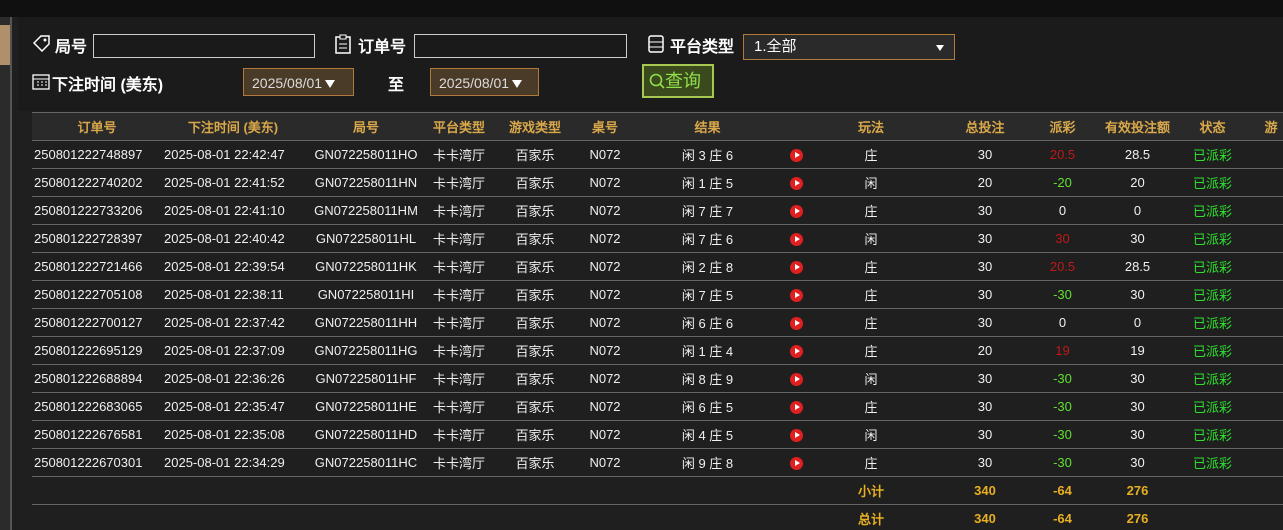 Image resolution: width=1283 pixels, height=530 pixels. Describe the element at coordinates (233, 238) in the screenshot. I see `table-cell: 2025-08-01 22:40:42` at that location.